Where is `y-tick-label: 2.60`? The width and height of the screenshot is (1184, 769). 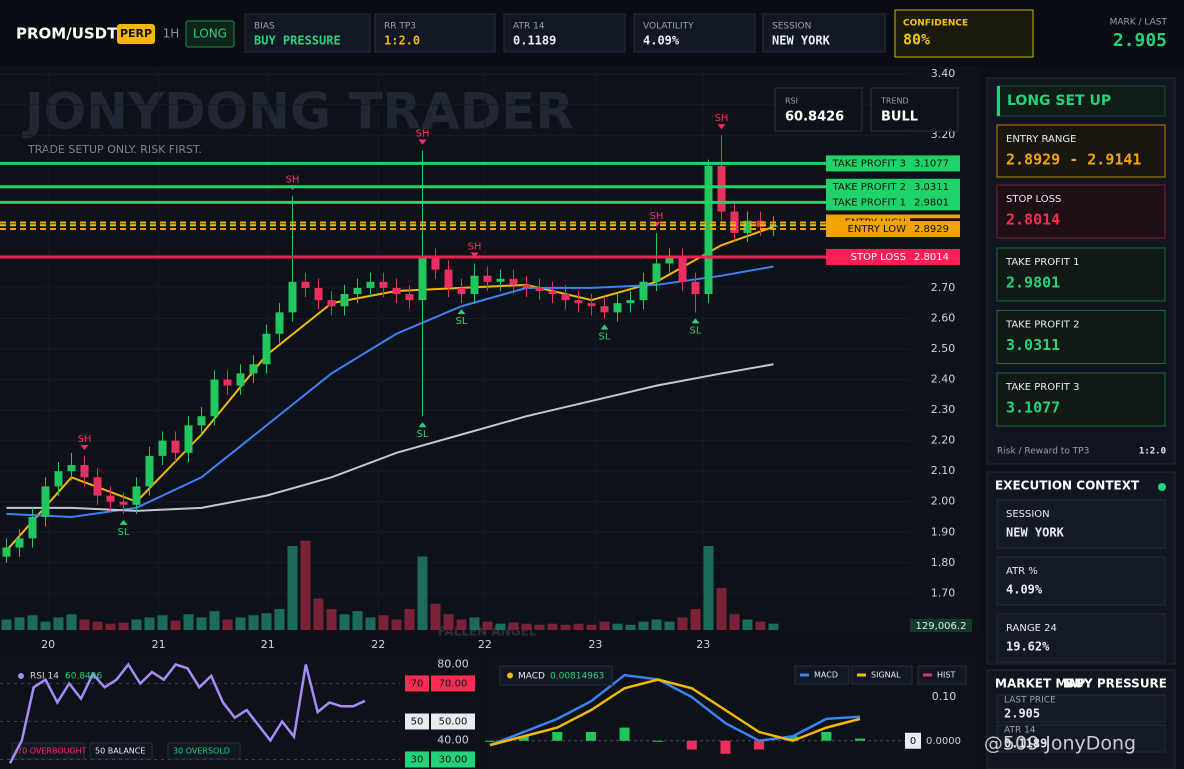
y-tick-label: 2.60 is located at coordinates (943, 317).